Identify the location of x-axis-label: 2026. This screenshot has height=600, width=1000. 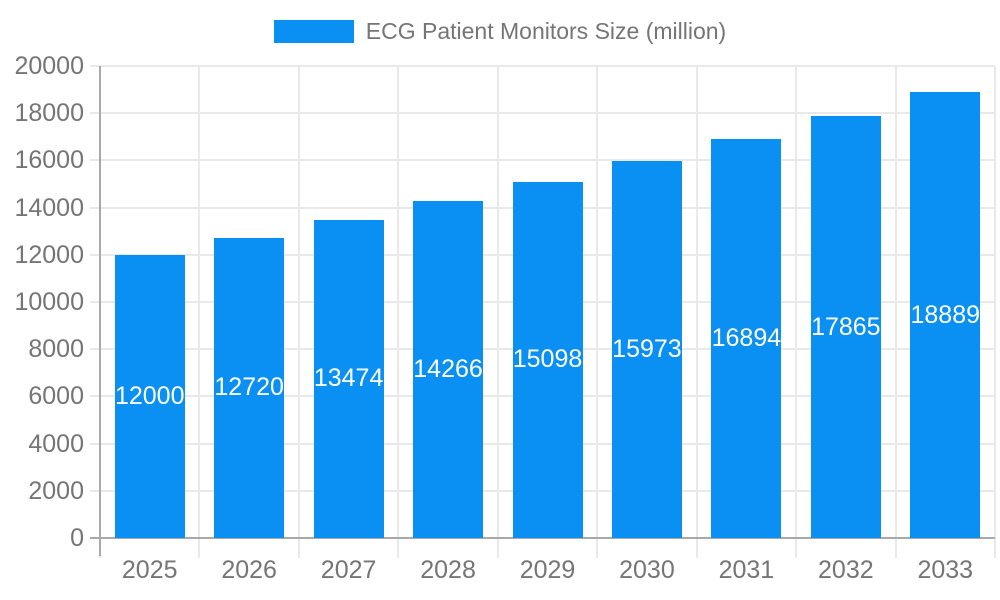
(249, 570).